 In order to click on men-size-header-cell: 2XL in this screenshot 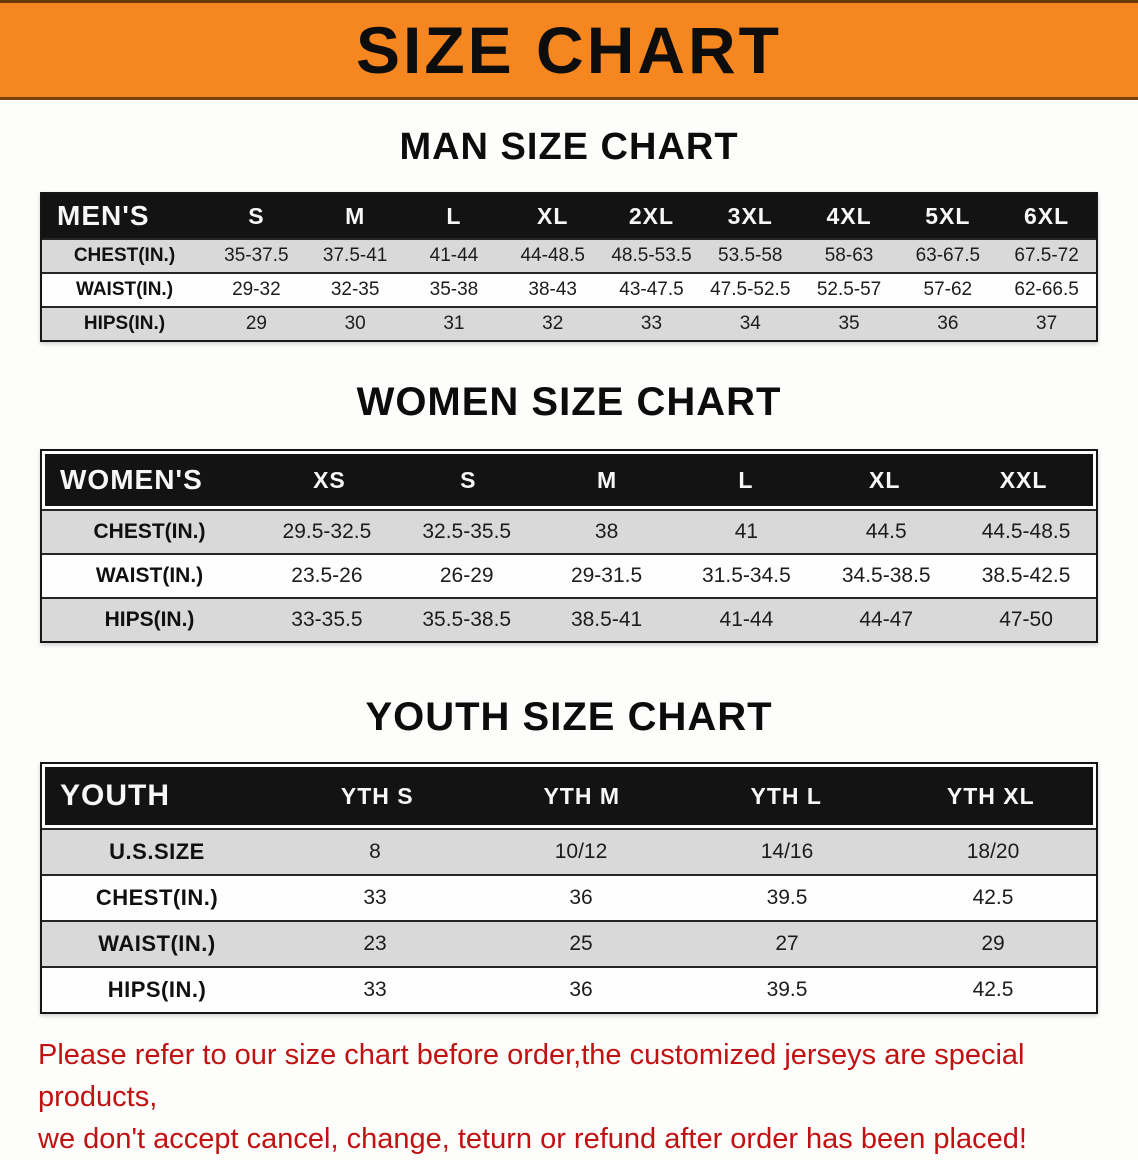, I will do `click(651, 215)`.